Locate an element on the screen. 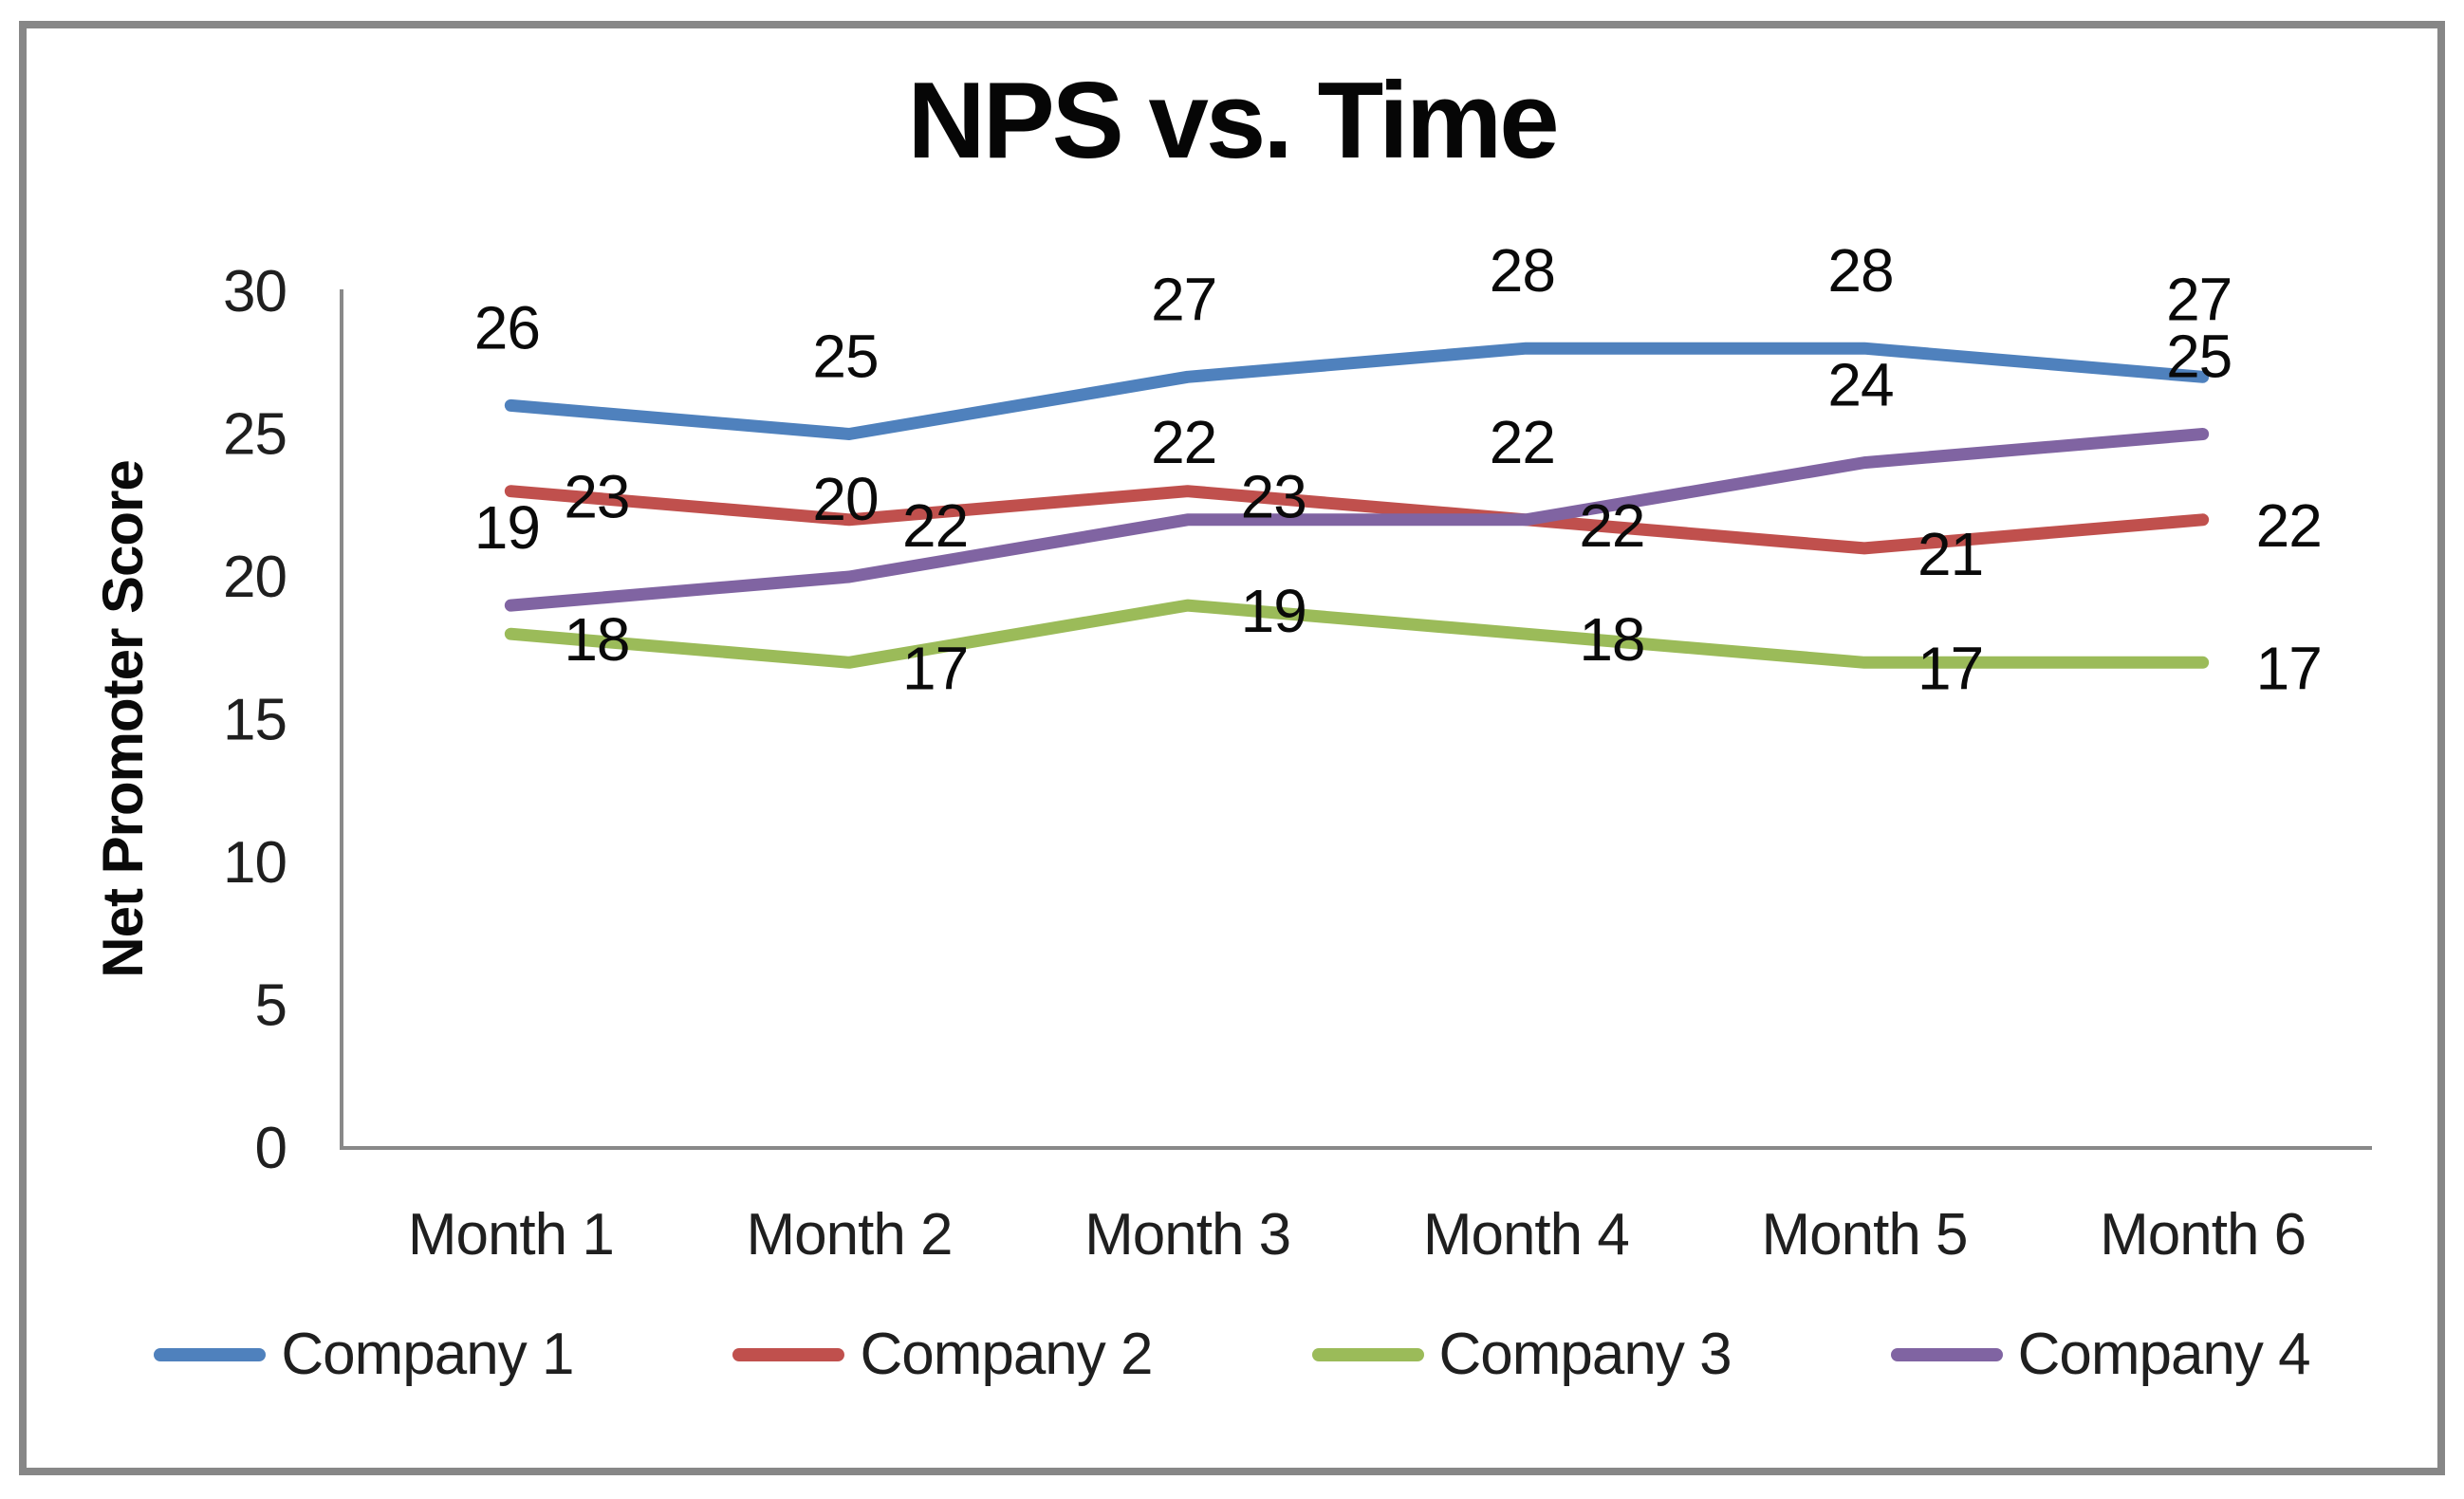 Image resolution: width=2464 pixels, height=1499 pixels. y-axis-title: Net Promoter Score is located at coordinates (123, 719).